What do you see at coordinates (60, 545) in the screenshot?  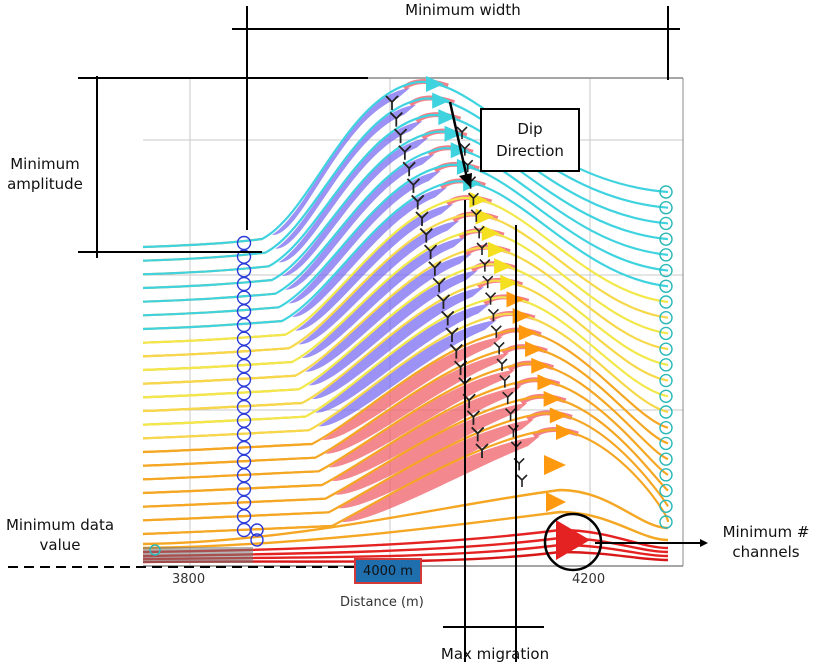 I see `minimum-data-value-line2: value` at bounding box center [60, 545].